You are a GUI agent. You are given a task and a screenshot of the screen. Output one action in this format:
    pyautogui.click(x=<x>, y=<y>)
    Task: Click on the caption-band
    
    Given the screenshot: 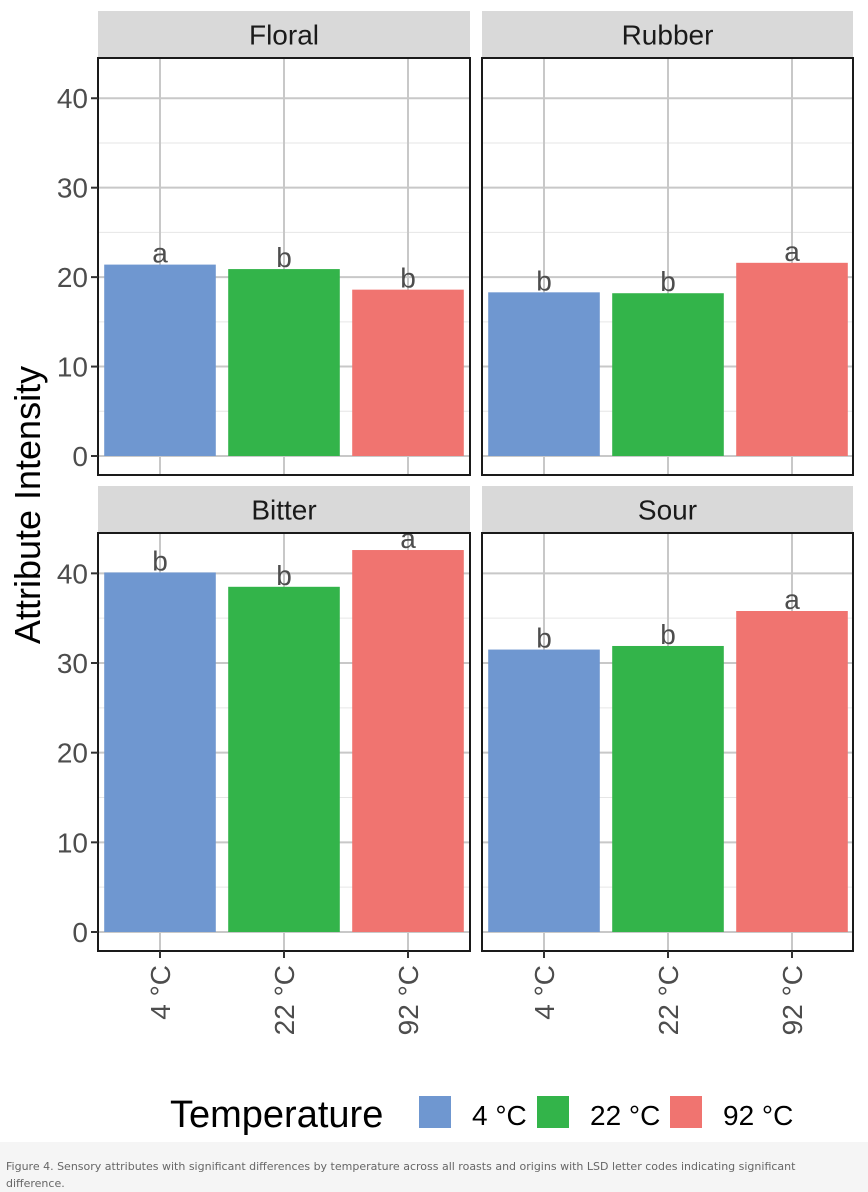 What is the action you would take?
    pyautogui.click(x=434, y=1167)
    